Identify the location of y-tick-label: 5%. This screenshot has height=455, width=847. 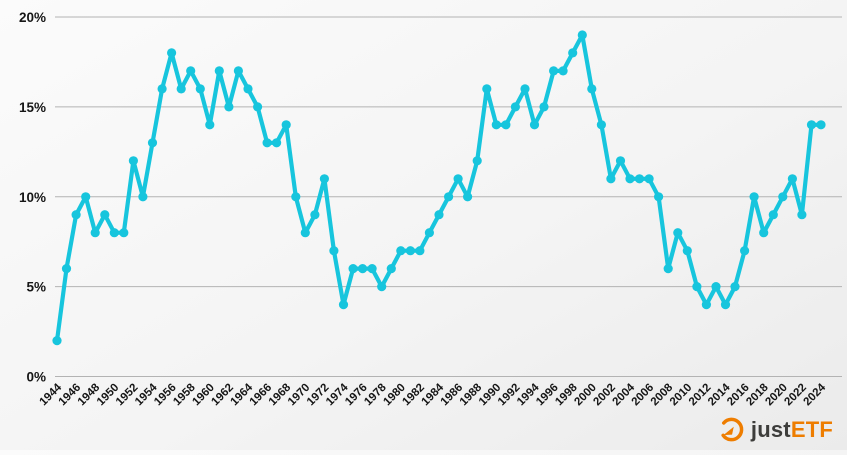
(36, 287).